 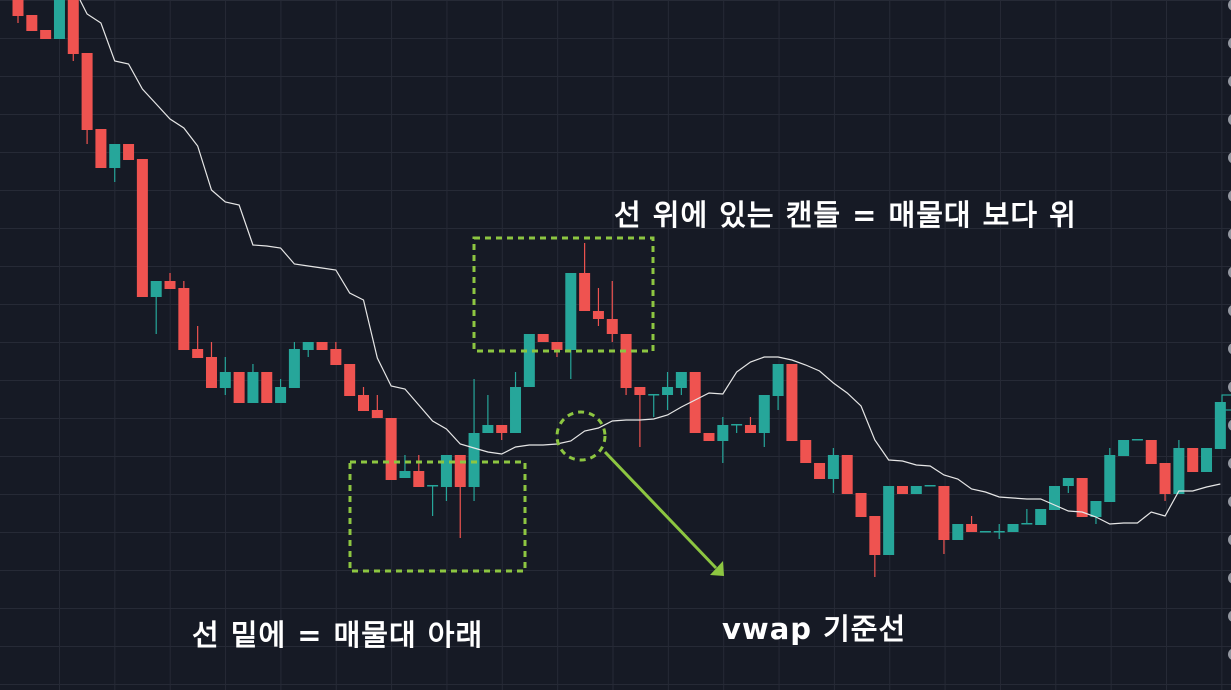 I want to click on annotation-above-label: 선 위에 있는 캔들 = 매물대 보다 위, so click(x=845, y=215).